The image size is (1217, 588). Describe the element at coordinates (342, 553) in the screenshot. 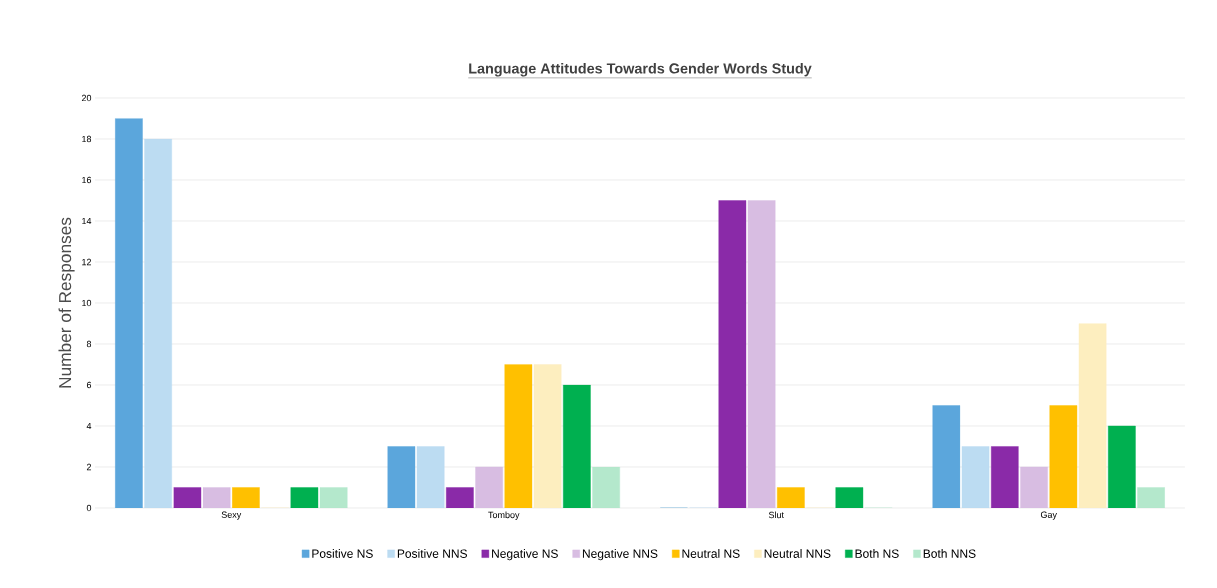

I see `legend-label: Positive NS` at that location.